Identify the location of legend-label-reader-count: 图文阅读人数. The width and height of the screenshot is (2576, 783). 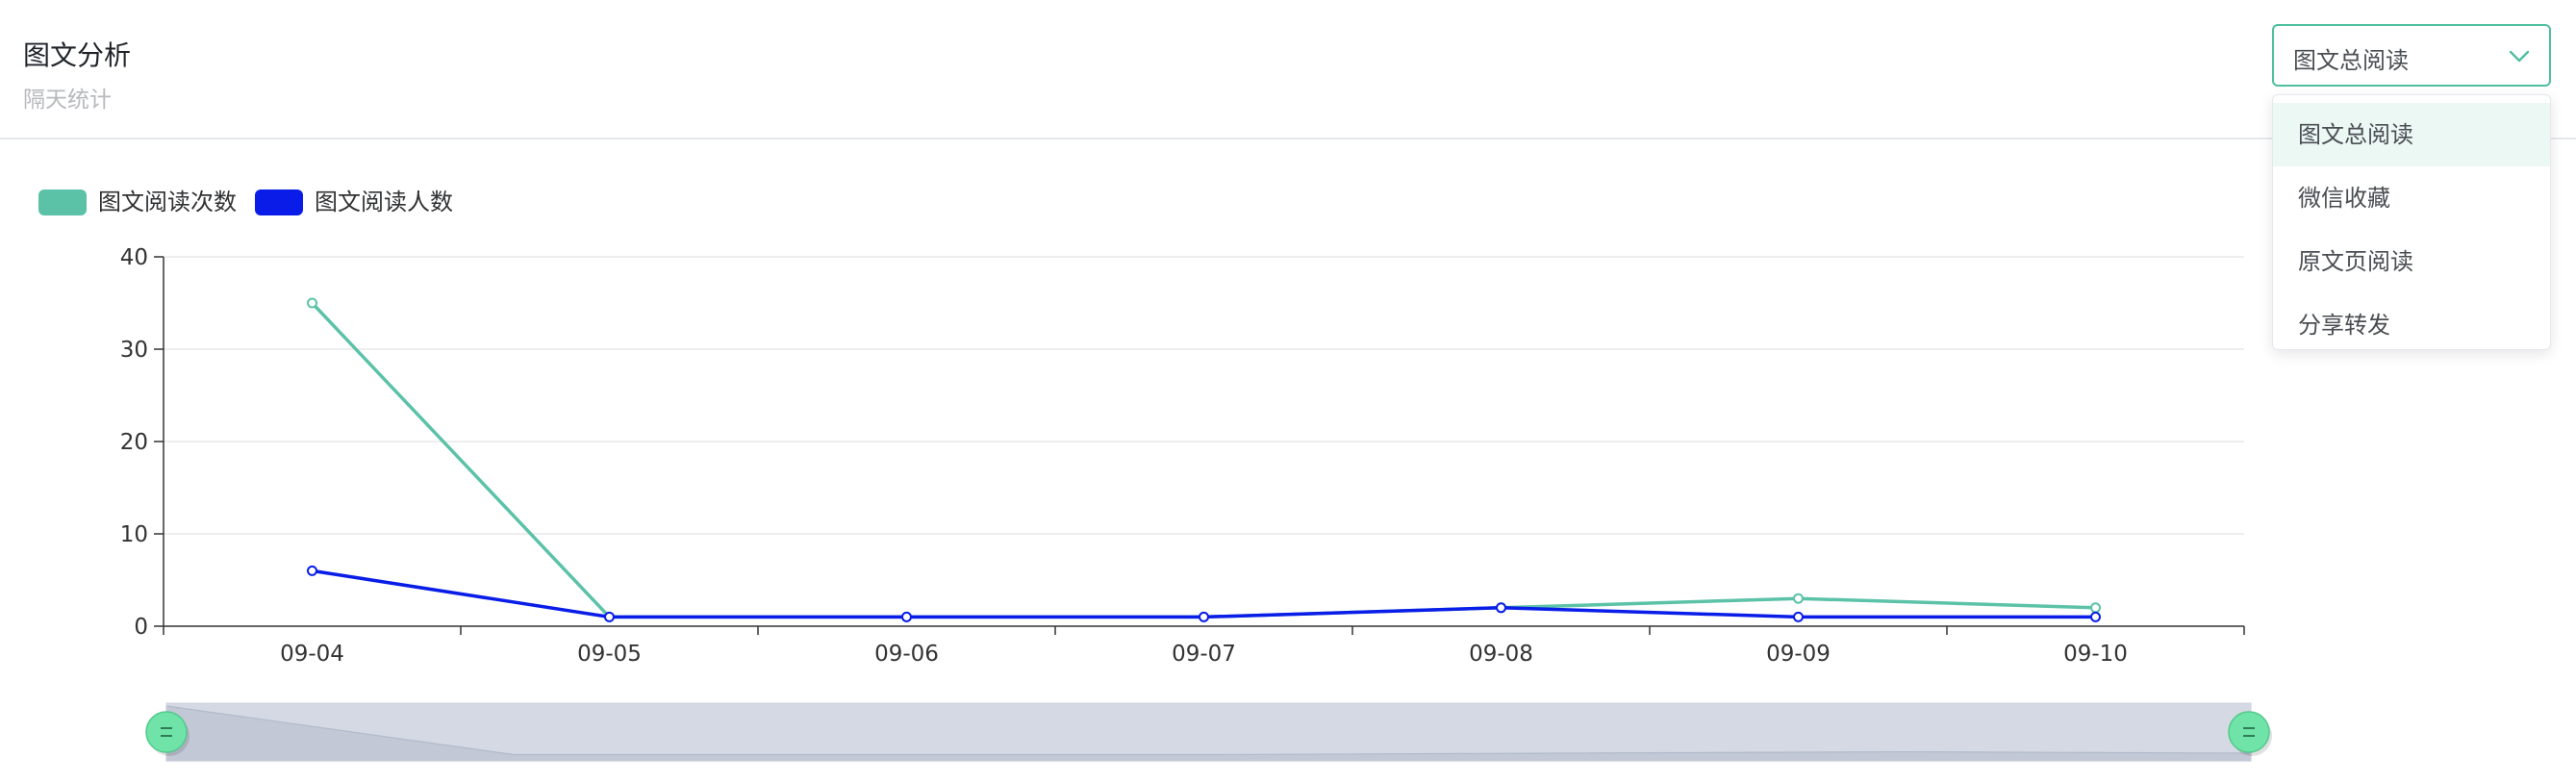
(384, 202).